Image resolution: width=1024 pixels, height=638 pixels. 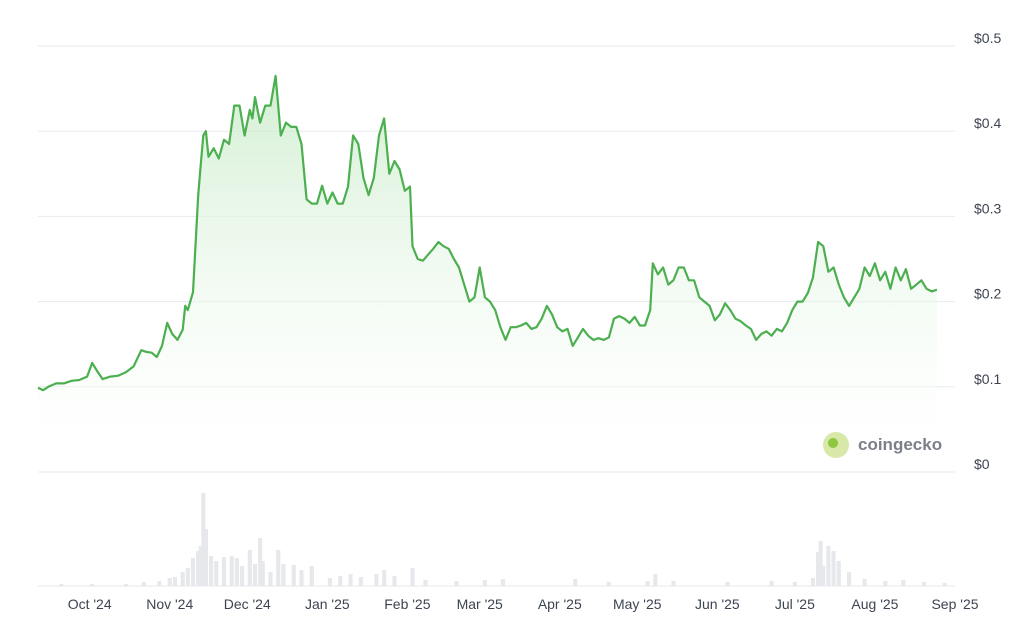 What do you see at coordinates (560, 604) in the screenshot?
I see `x-tick-label: Apr '25` at bounding box center [560, 604].